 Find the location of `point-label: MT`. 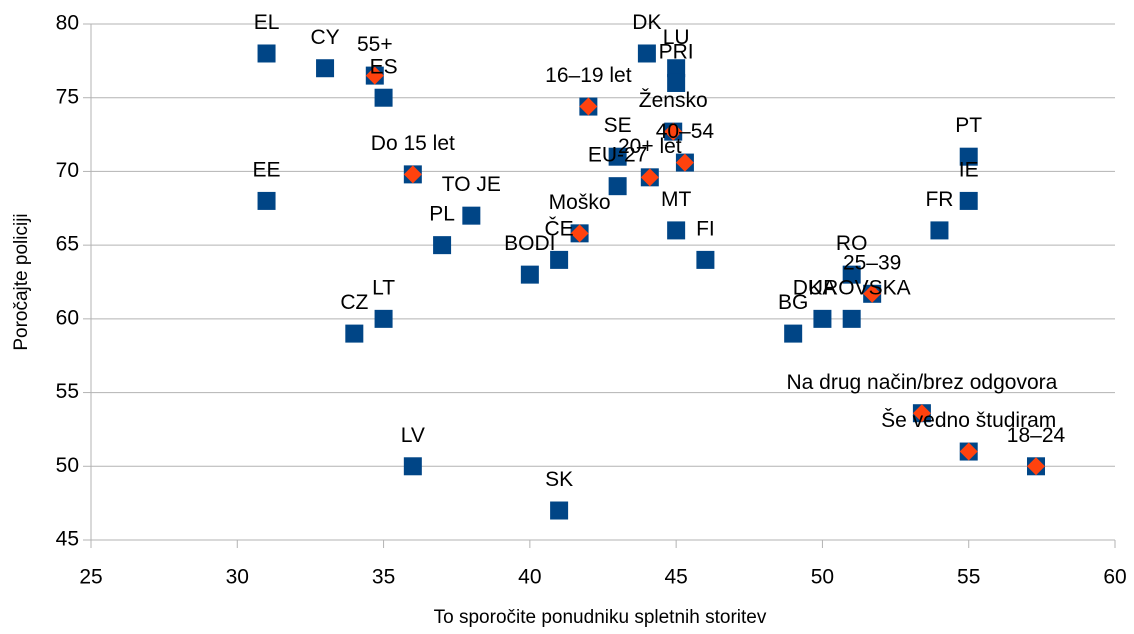

point-label: MT is located at coordinates (676, 199).